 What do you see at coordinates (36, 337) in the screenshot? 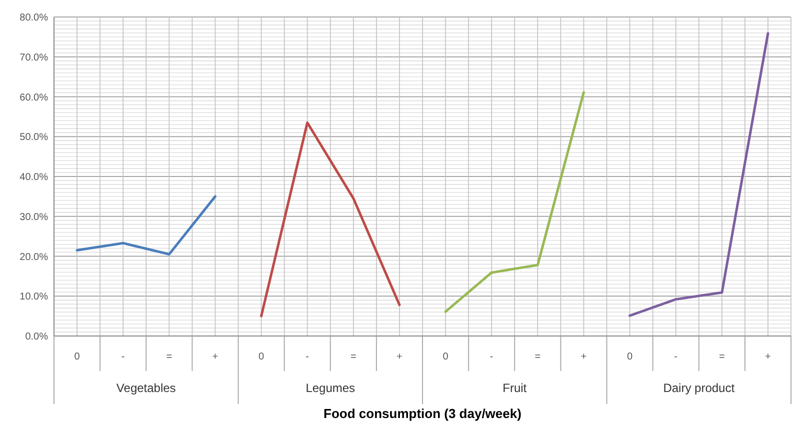
I see `y-tick-label: 0.0%` at bounding box center [36, 337].